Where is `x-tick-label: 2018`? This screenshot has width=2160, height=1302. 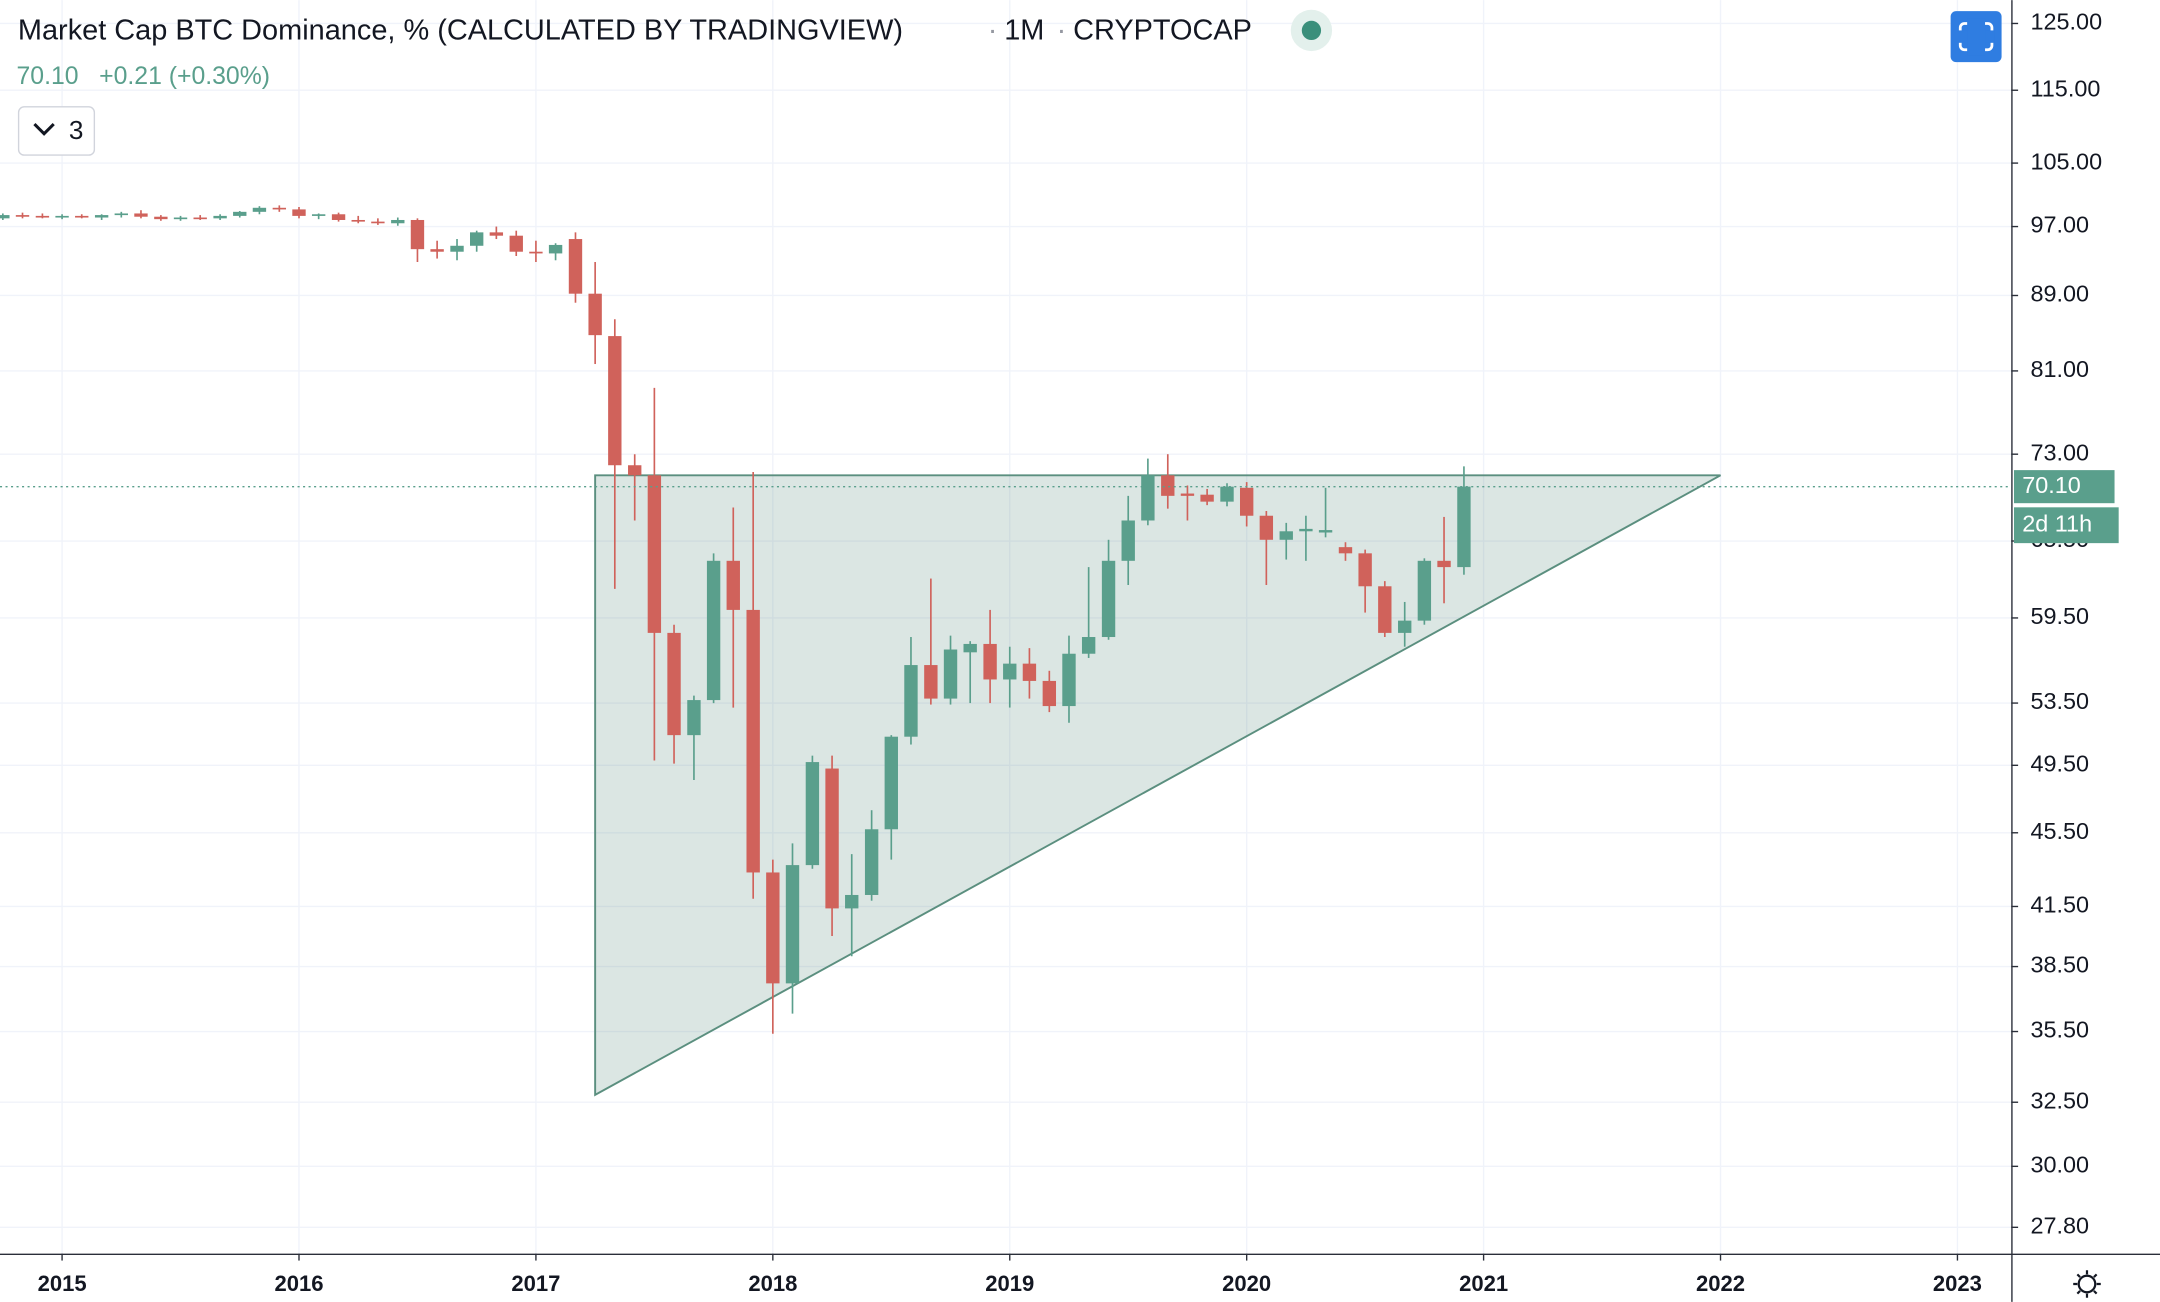
x-tick-label: 2018 is located at coordinates (772, 1283).